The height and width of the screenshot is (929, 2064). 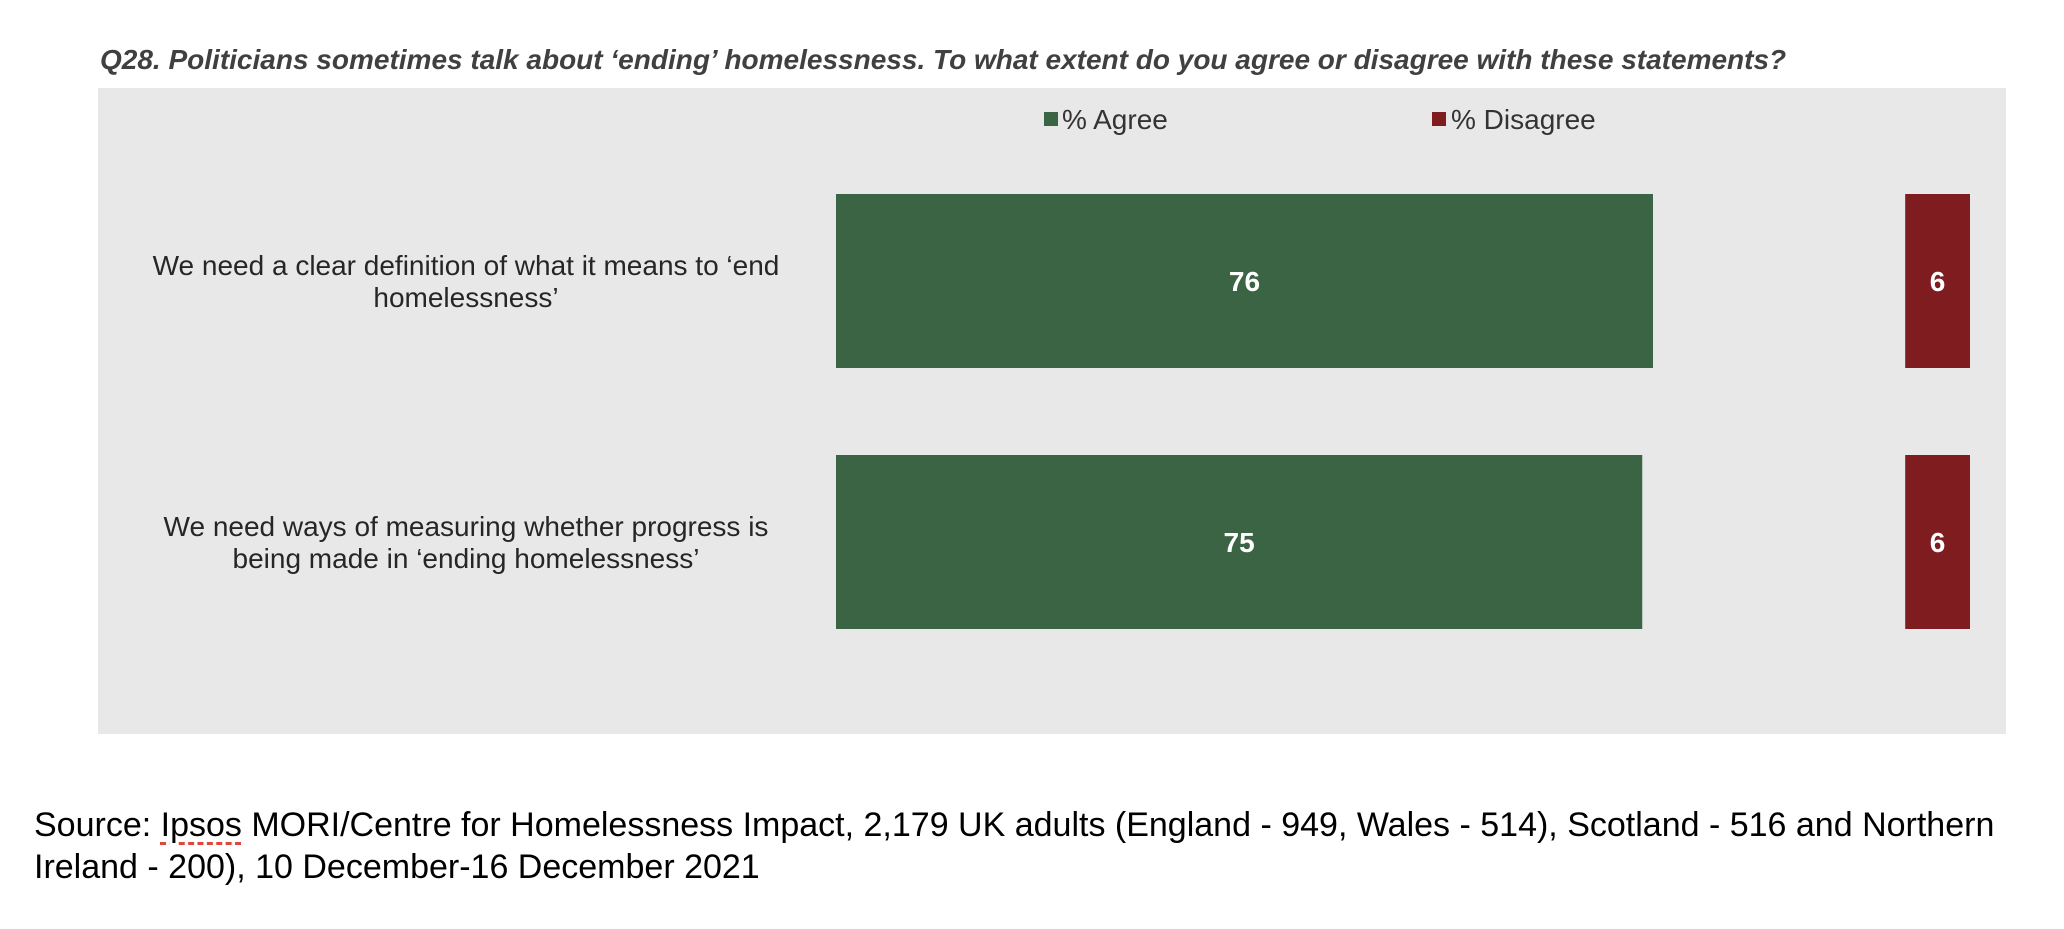 What do you see at coordinates (1115, 119) in the screenshot?
I see `legend-agree-label: % Agree` at bounding box center [1115, 119].